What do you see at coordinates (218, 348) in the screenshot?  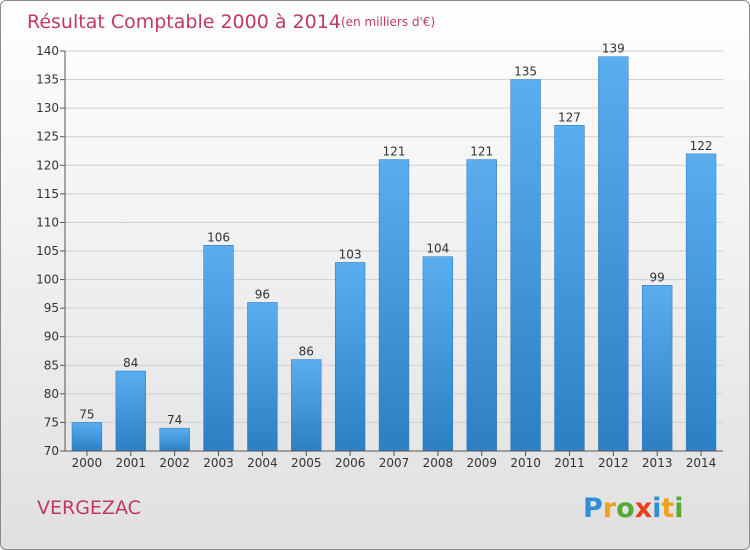 I see `bar-2003` at bounding box center [218, 348].